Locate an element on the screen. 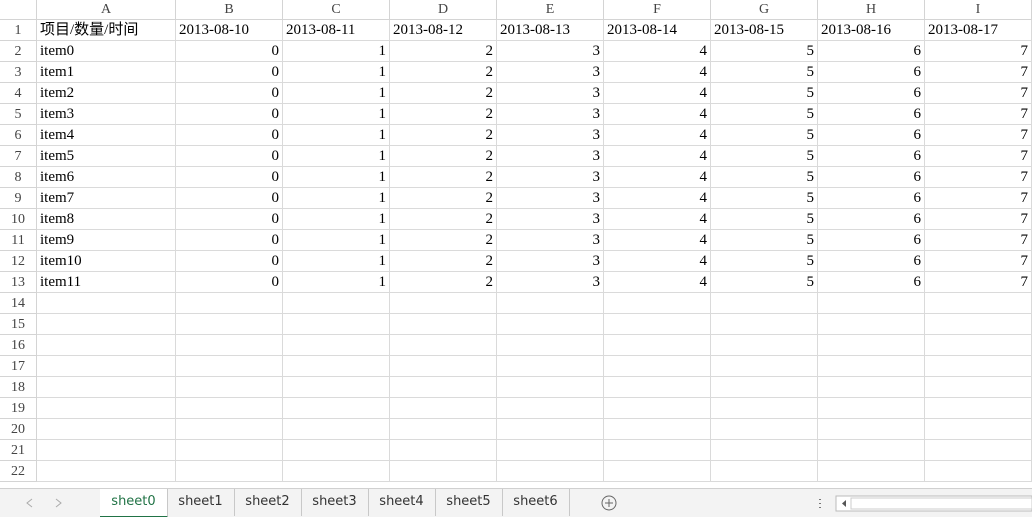  add-sheet is located at coordinates (609, 503).